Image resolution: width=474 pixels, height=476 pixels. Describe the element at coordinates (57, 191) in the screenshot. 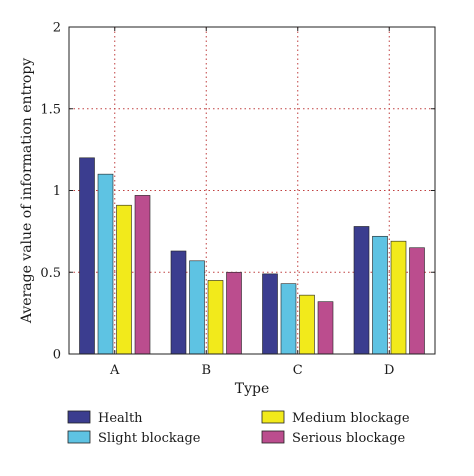

I see `y-tick-label: 1` at that location.